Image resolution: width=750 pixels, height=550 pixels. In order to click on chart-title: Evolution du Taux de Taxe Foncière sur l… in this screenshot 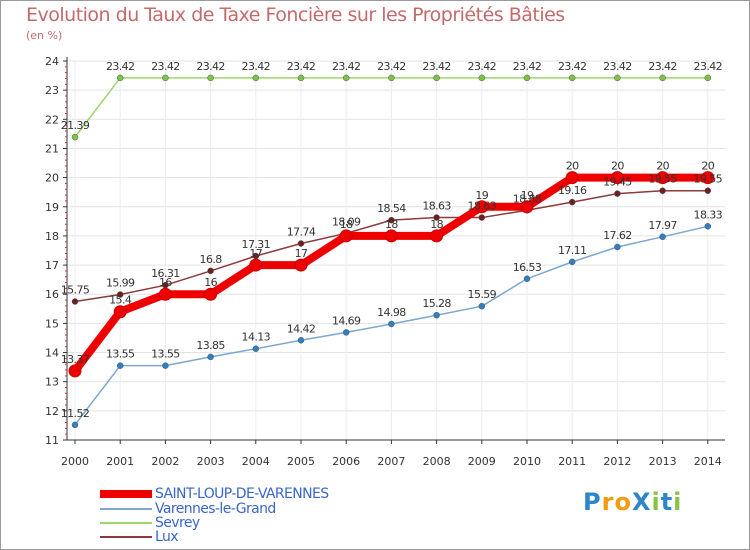, I will do `click(295, 15)`.